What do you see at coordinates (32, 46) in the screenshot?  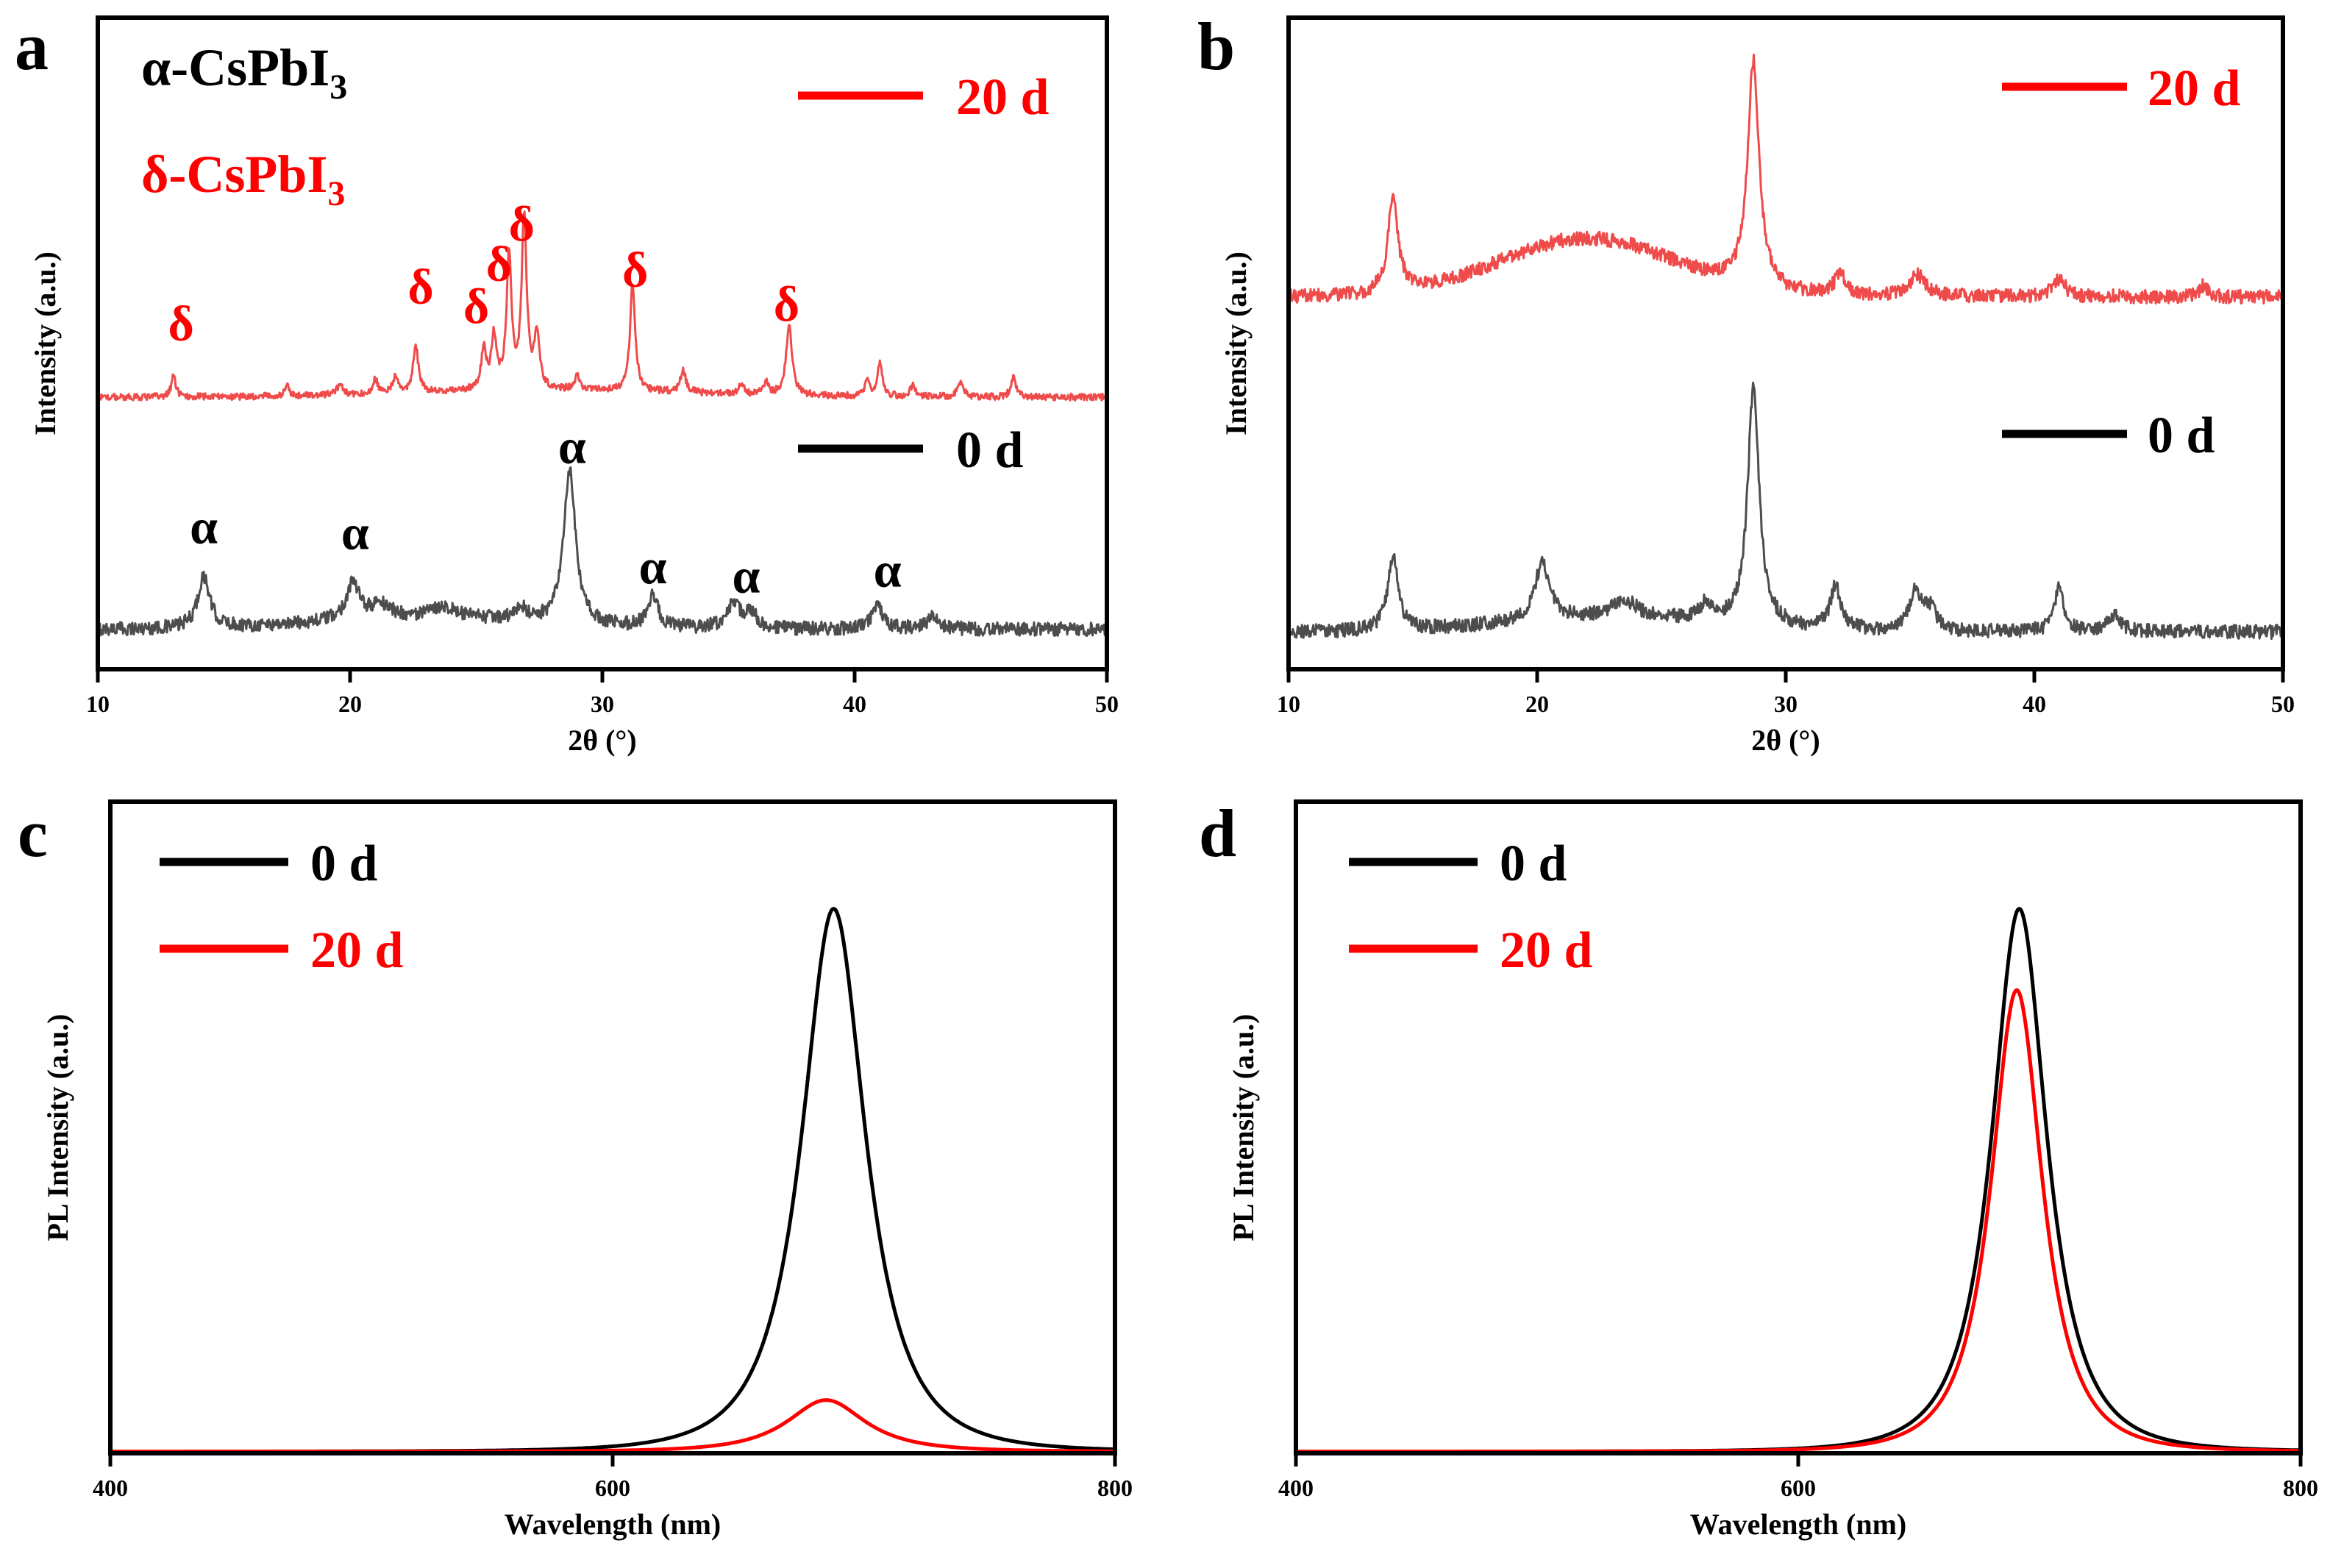 I see `panel-letter: a` at bounding box center [32, 46].